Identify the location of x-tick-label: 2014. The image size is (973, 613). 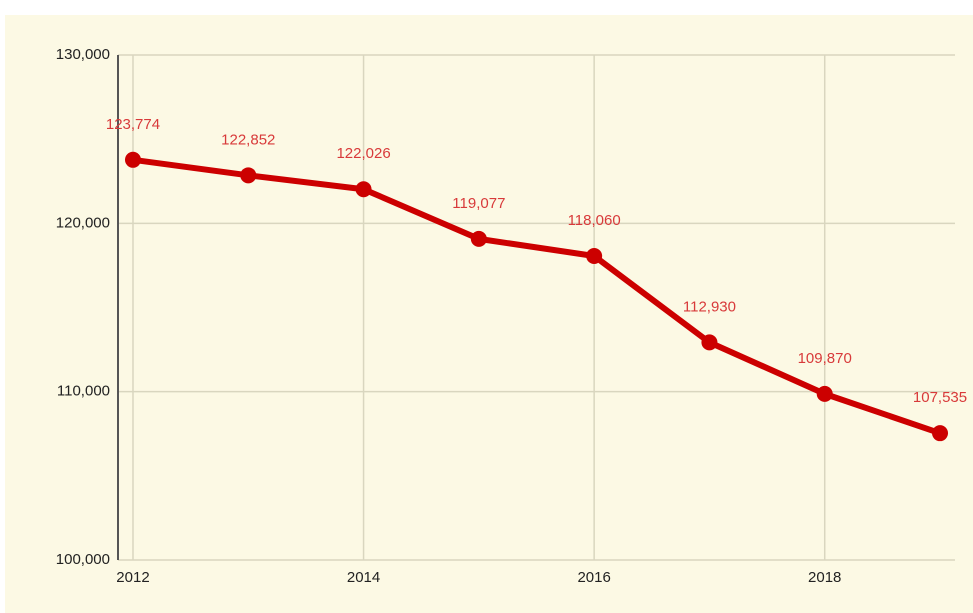
(363, 577).